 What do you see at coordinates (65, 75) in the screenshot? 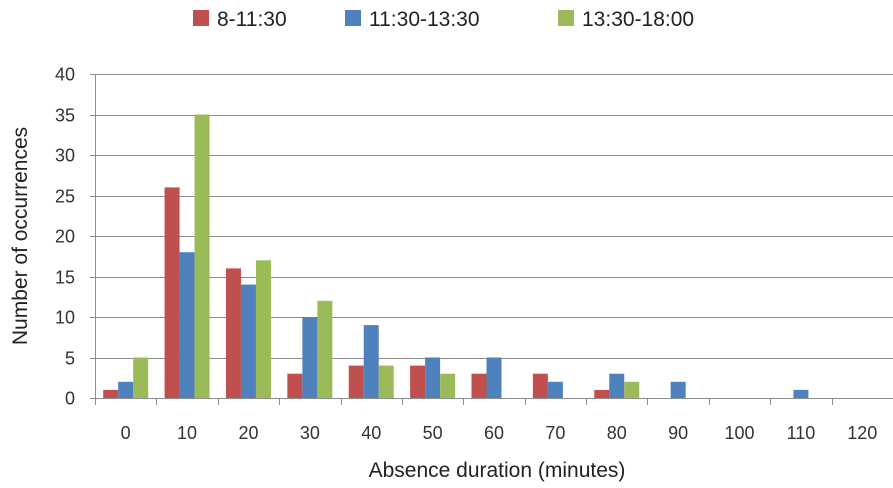
I see `y-tick-label: 40` at bounding box center [65, 75].